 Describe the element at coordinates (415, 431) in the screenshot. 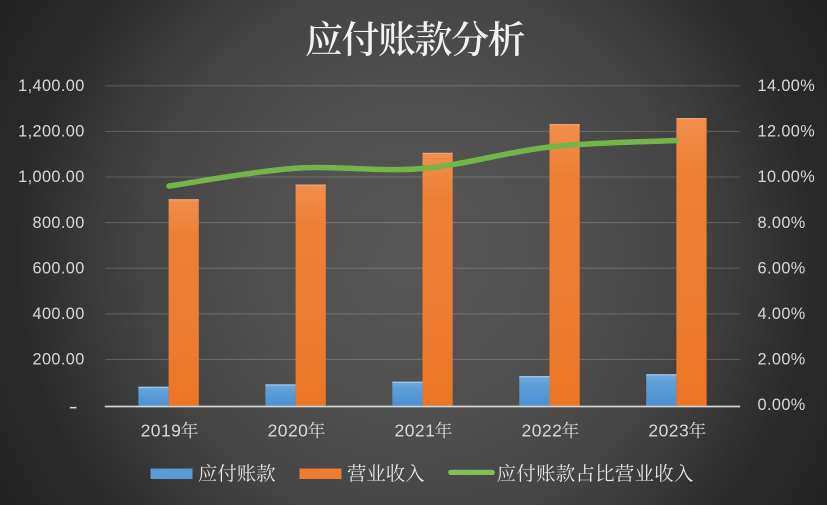

I see `svg-text: 2021` at that location.